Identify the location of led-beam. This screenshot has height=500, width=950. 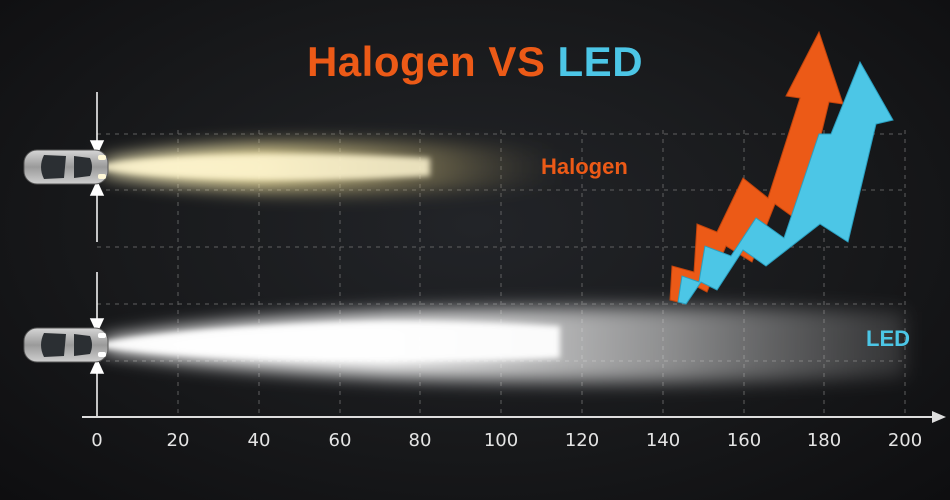
(503, 344).